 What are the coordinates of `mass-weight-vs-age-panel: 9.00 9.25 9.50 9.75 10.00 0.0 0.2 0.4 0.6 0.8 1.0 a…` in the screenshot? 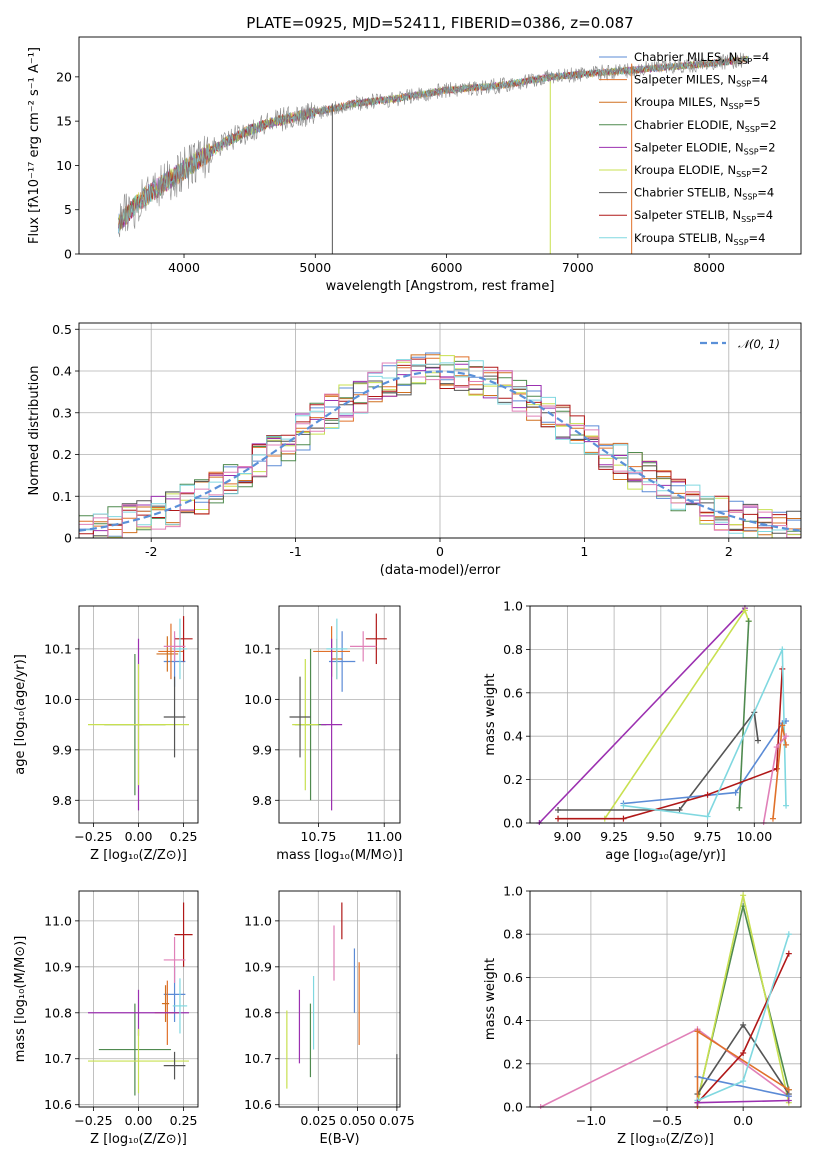 It's located at (642, 731).